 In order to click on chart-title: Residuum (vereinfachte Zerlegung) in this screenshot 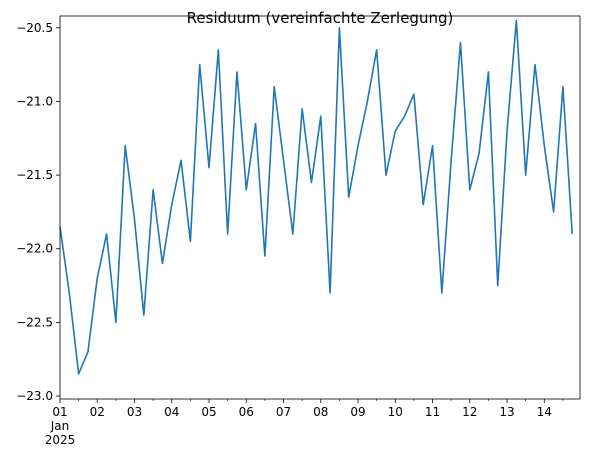, I will do `click(320, 18)`.